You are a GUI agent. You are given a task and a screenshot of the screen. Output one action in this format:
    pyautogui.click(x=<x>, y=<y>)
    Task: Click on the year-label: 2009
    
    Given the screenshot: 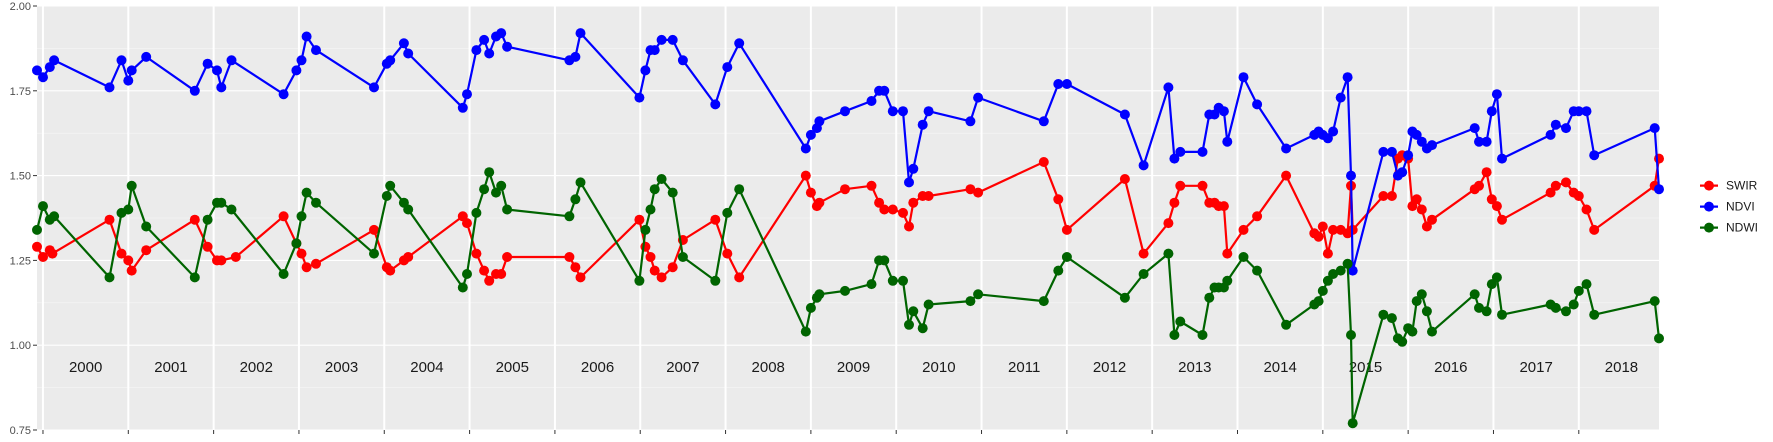 What is the action you would take?
    pyautogui.click(x=853, y=367)
    